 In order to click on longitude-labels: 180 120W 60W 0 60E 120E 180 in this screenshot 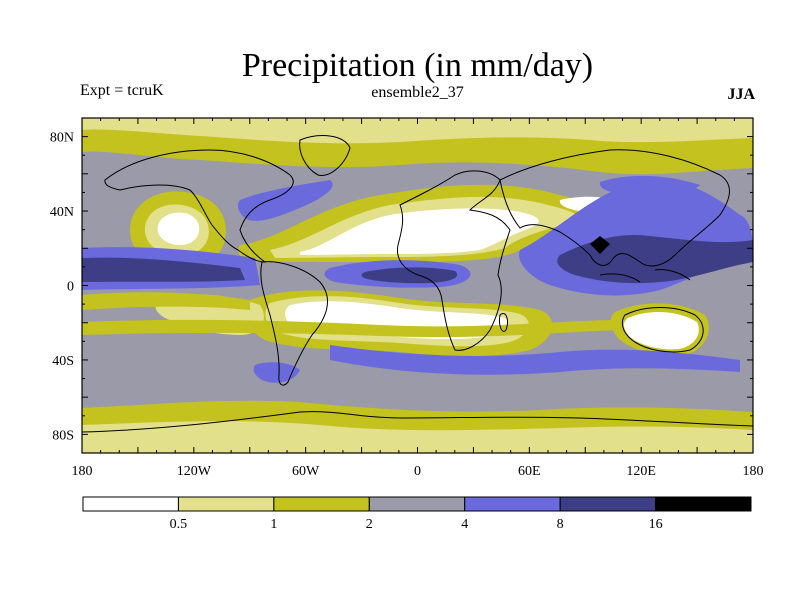, I will do `click(418, 471)`.